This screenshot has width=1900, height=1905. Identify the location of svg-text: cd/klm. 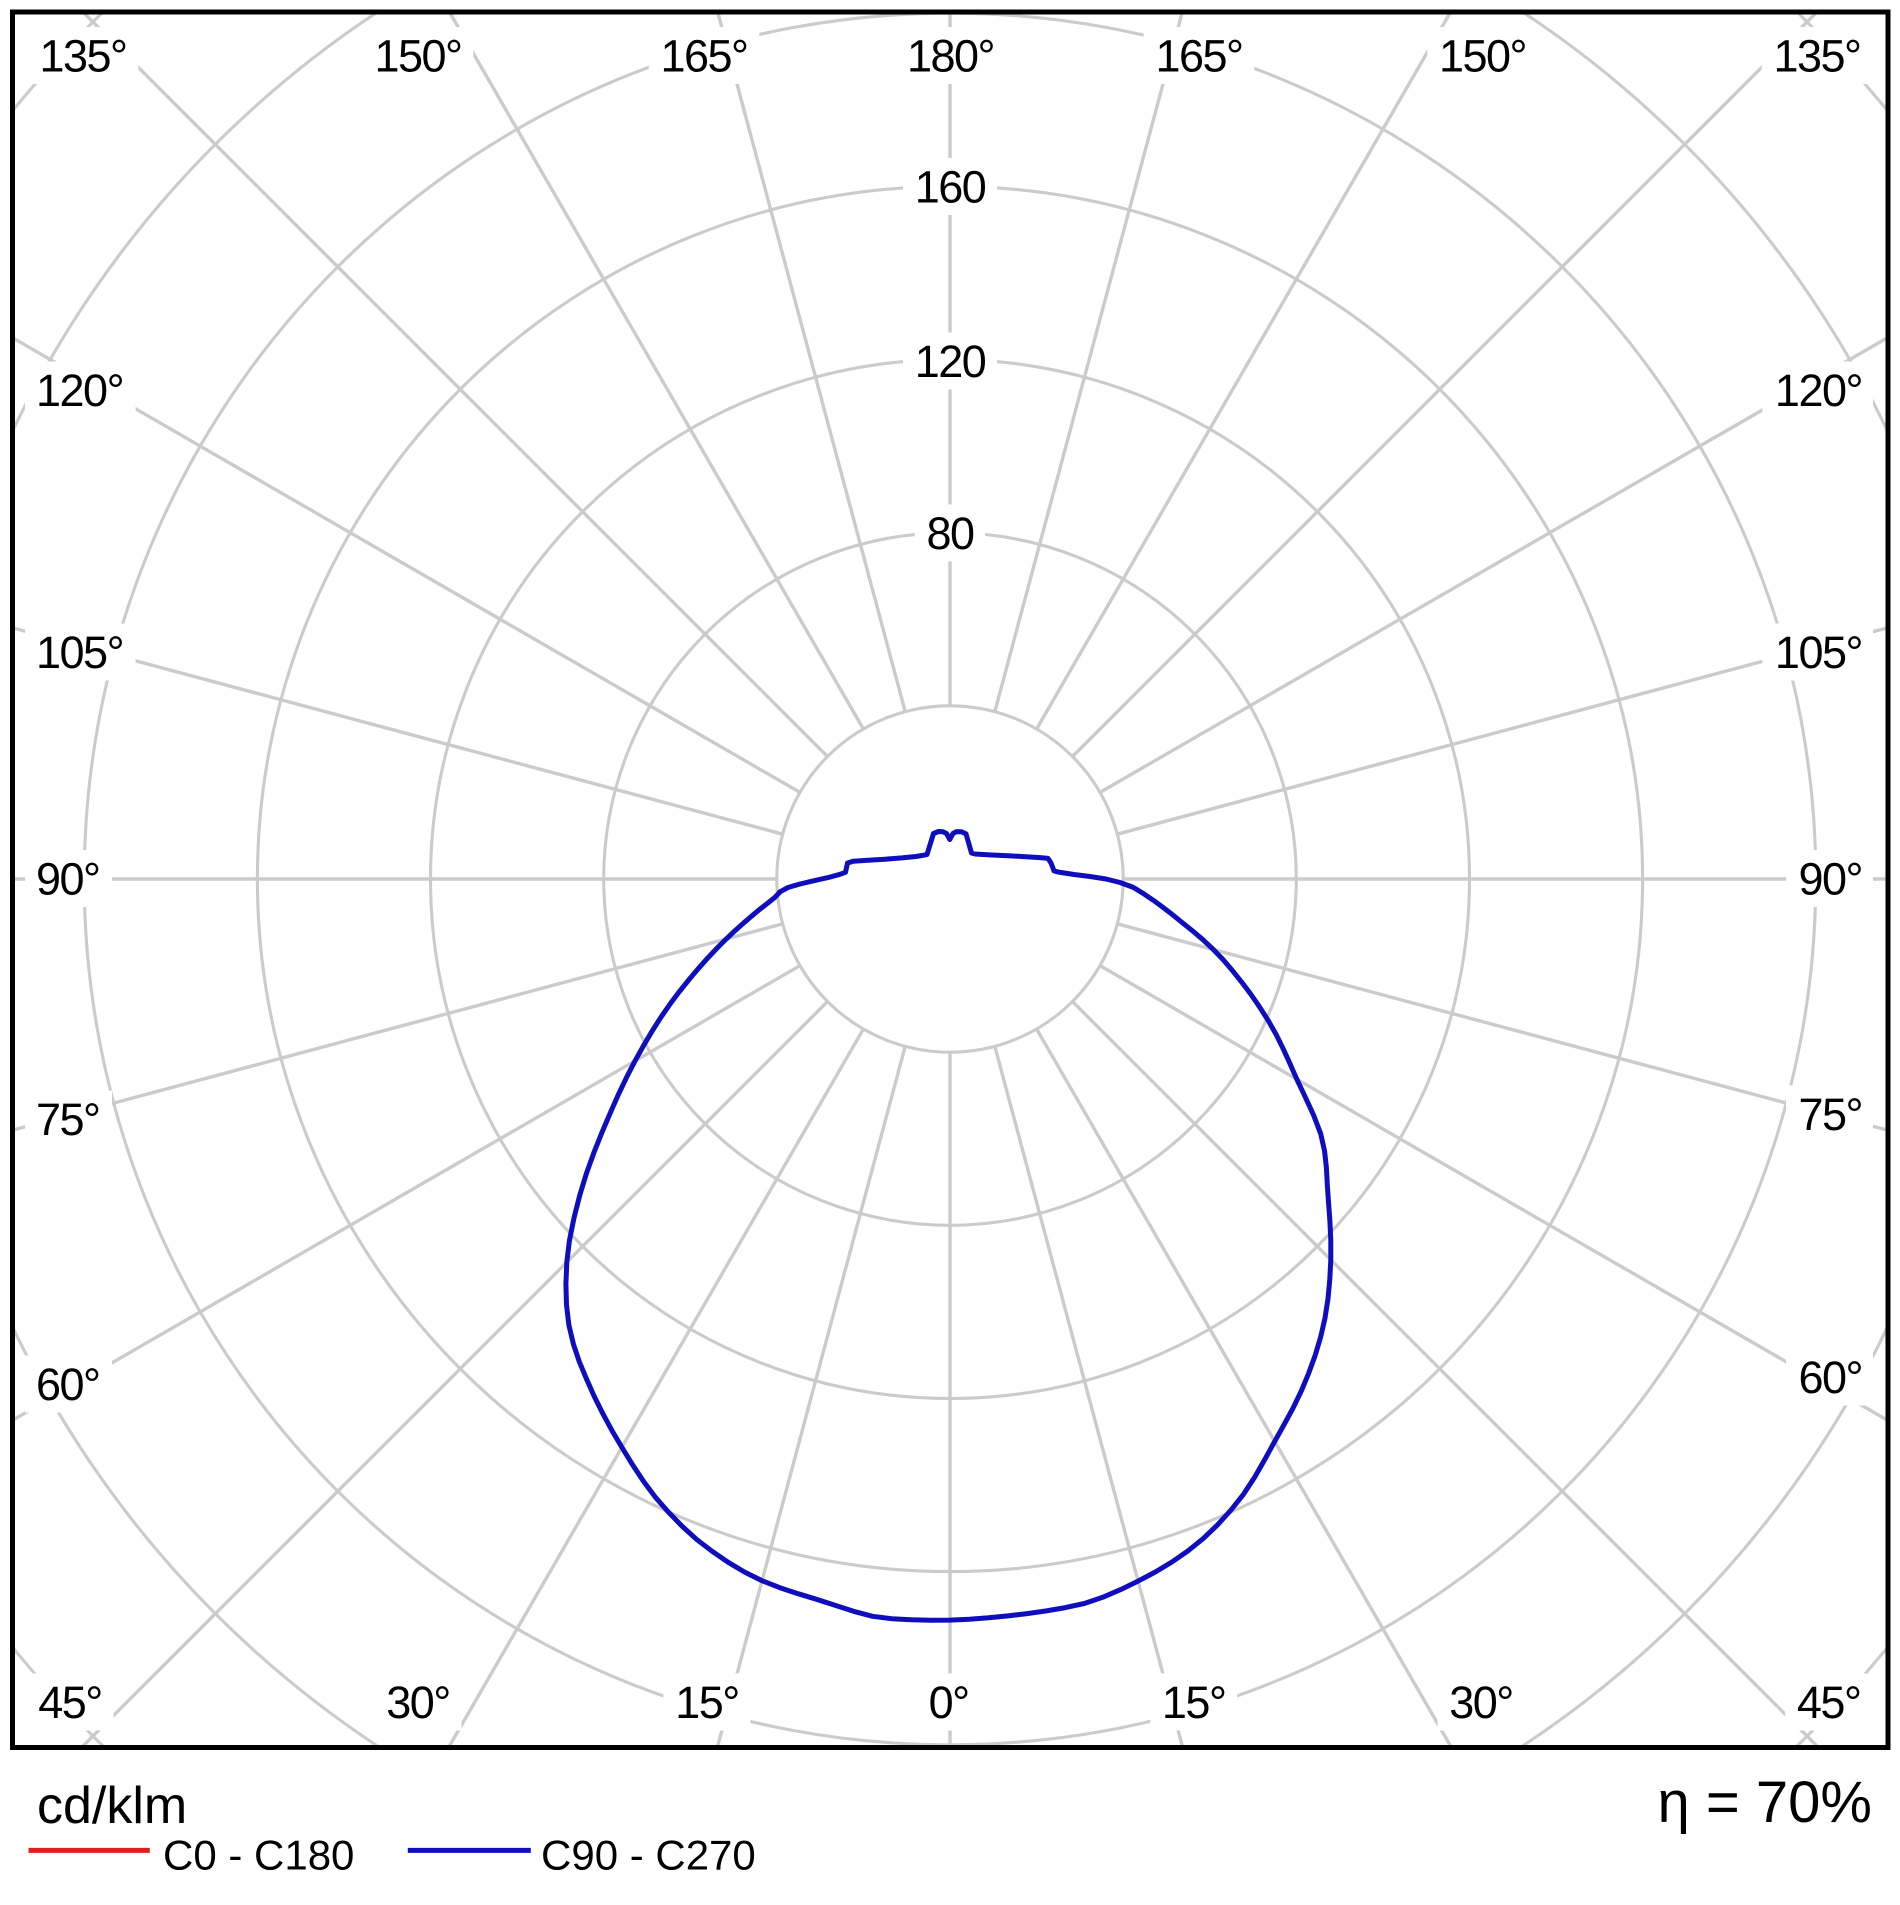
(112, 1806).